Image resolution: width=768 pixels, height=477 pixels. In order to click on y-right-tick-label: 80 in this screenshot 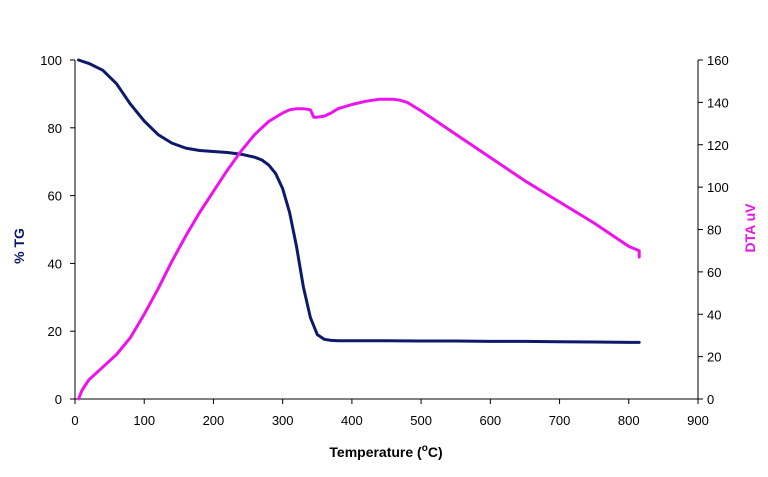, I will do `click(714, 230)`.